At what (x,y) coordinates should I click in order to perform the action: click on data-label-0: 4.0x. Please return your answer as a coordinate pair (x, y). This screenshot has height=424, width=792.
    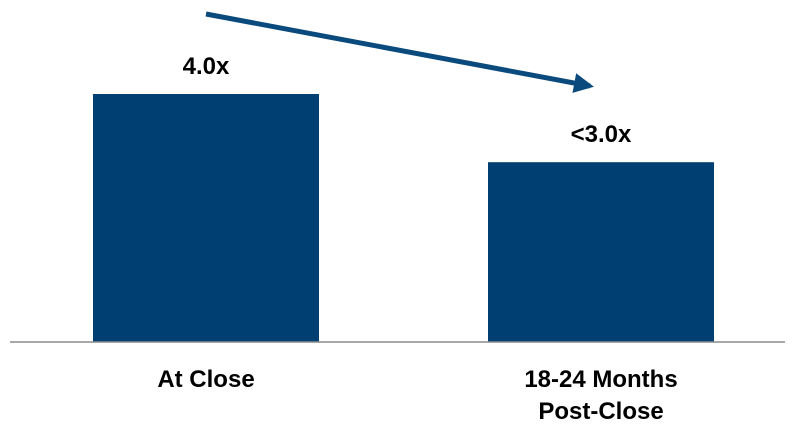
    Looking at the image, I should click on (206, 66).